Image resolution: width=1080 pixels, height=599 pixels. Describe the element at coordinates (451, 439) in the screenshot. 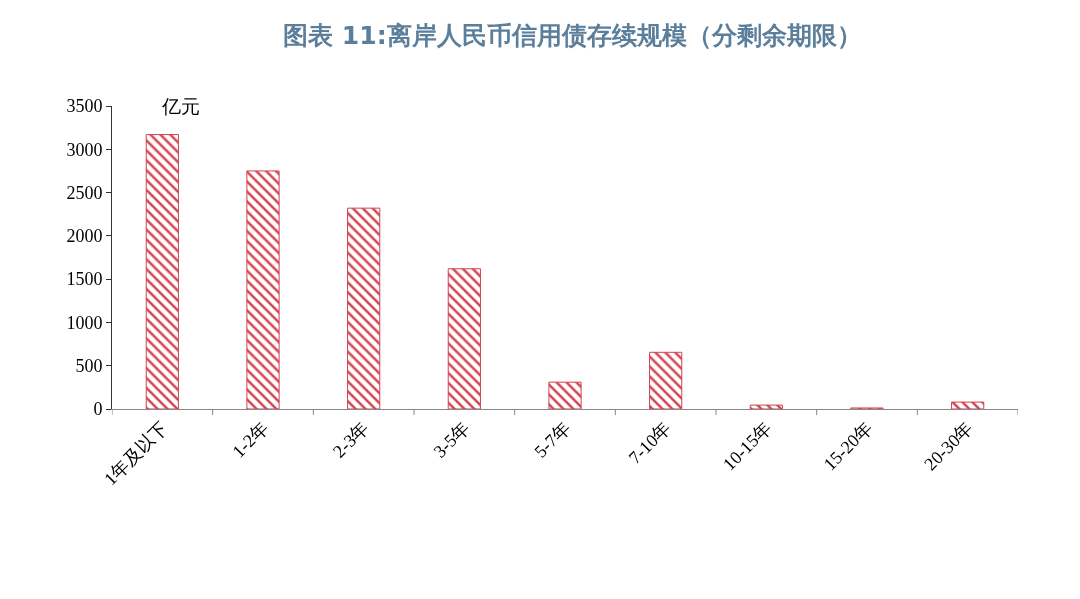

I see `x-tick-label: 3-5年` at that location.